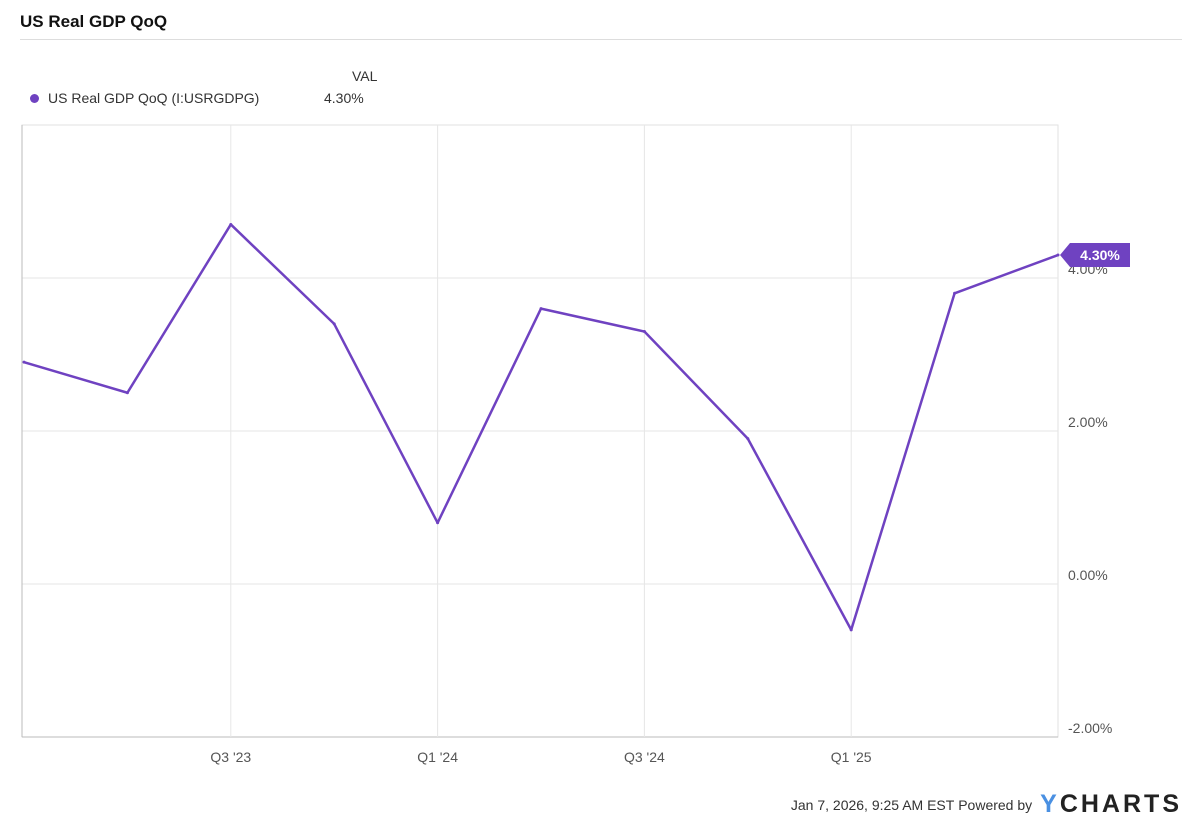  Describe the element at coordinates (1088, 422) in the screenshot. I see `y-tick-label: 2.00%` at that location.